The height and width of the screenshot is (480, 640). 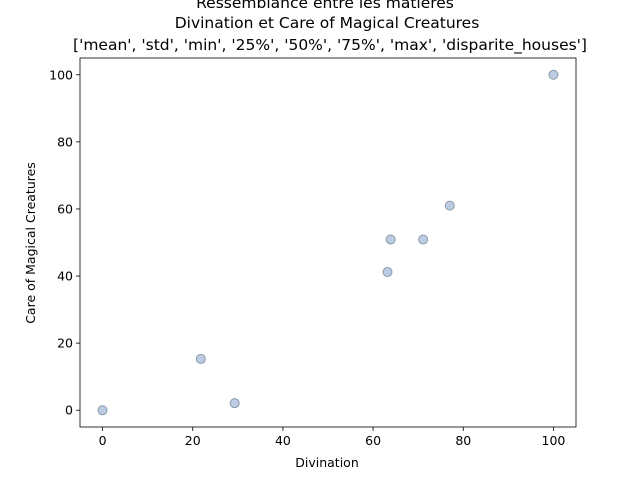 What do you see at coordinates (65, 208) in the screenshot?
I see `y-tick-label-4: 60` at bounding box center [65, 208].